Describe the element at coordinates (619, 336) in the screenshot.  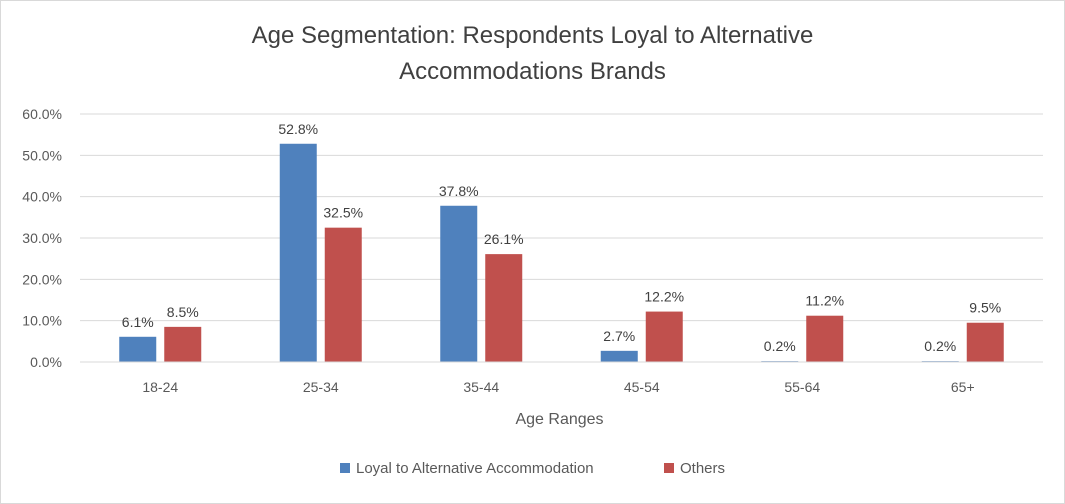
I see `data-label: 2.7%` at that location.